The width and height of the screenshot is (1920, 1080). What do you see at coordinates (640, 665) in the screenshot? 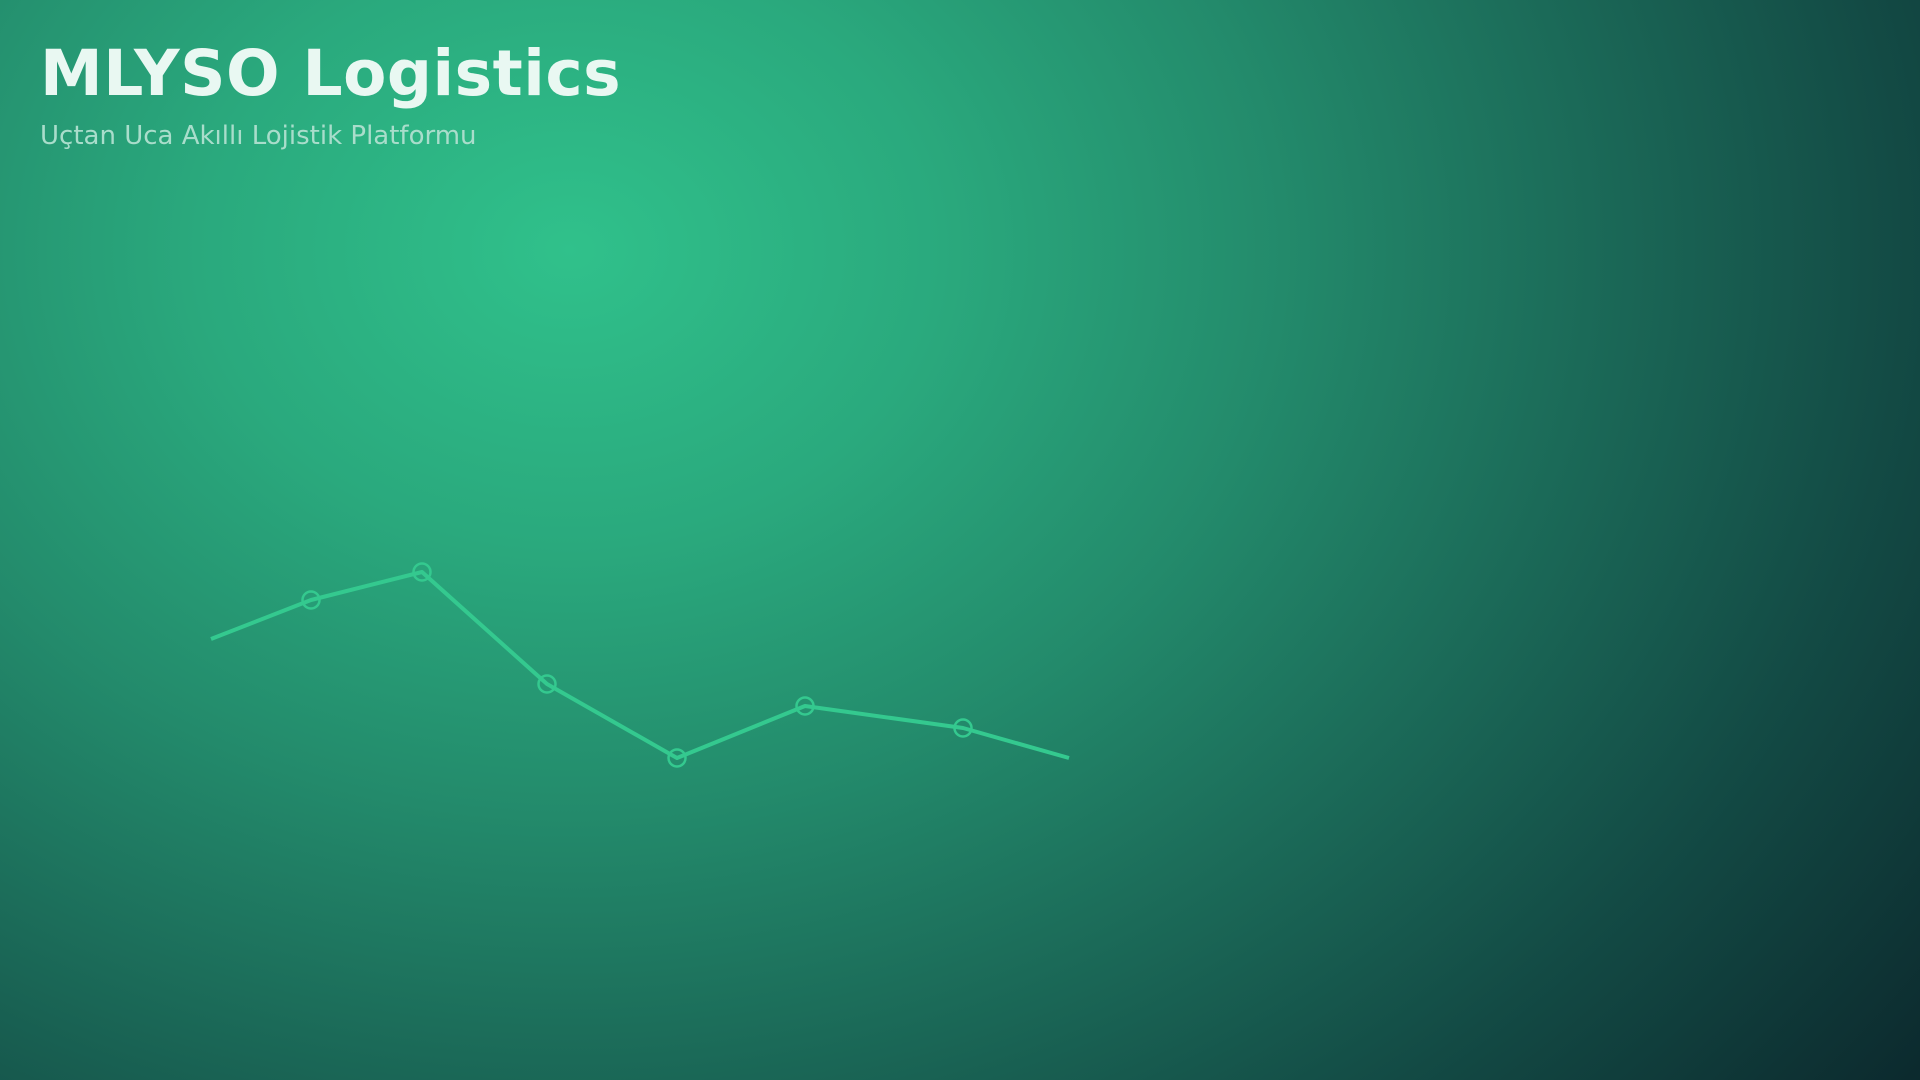
I see `decorative-polyline` at bounding box center [640, 665].